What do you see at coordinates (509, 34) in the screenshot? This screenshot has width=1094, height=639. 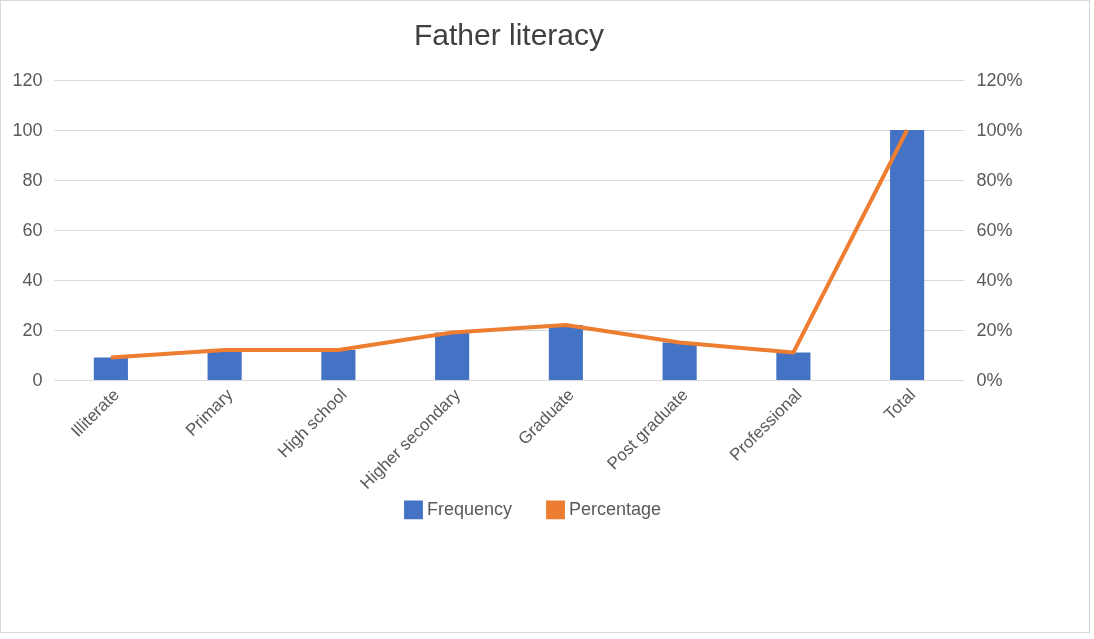 I see `chart-title: Father literacy` at bounding box center [509, 34].